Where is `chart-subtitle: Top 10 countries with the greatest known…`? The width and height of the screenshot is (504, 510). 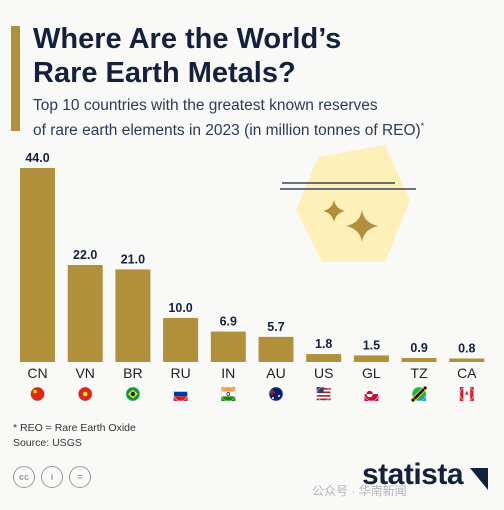 chart-subtitle: Top 10 countries with the greatest known… is located at coordinates (263, 118).